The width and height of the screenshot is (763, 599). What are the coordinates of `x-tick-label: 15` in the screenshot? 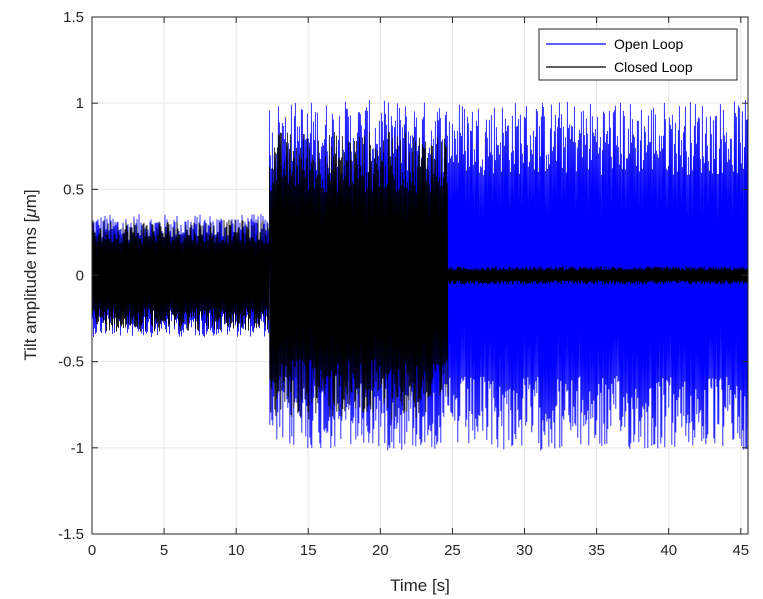 It's located at (308, 550).